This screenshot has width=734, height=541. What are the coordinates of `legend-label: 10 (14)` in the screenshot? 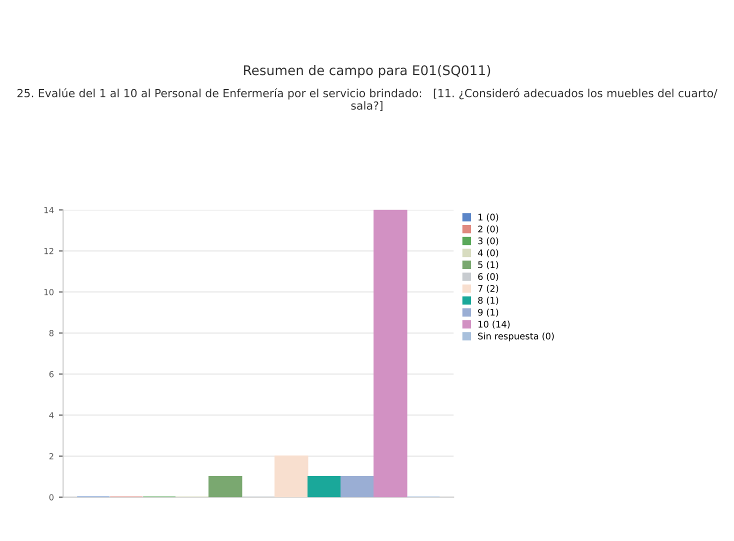 It's located at (494, 324).